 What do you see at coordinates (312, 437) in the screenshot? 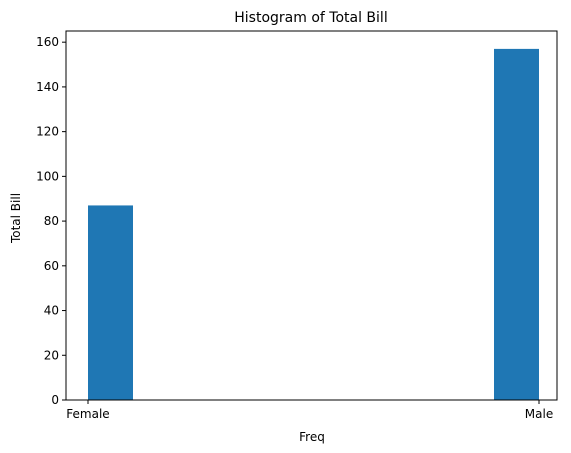
I see `x-axis-label: Freq` at bounding box center [312, 437].